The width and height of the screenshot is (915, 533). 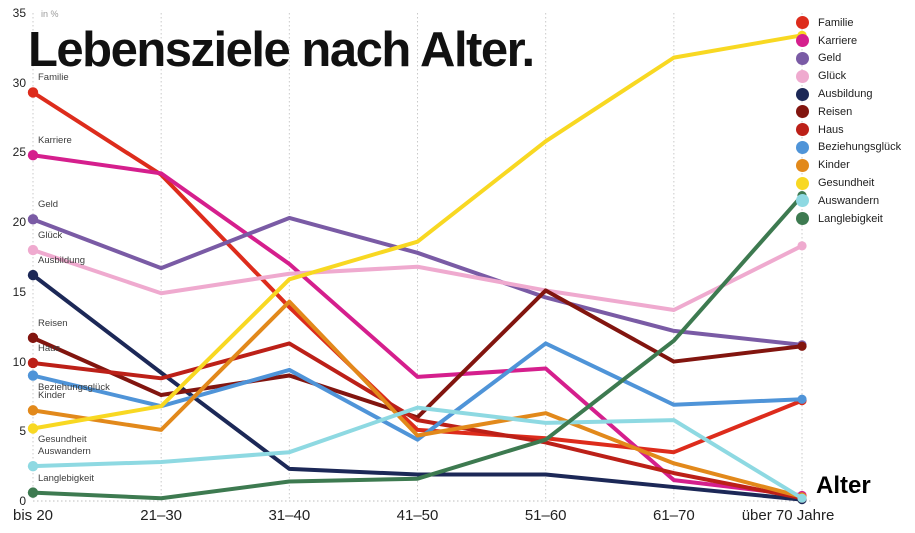 What do you see at coordinates (48, 205) in the screenshot?
I see `series-label-Geld: Geld` at bounding box center [48, 205].